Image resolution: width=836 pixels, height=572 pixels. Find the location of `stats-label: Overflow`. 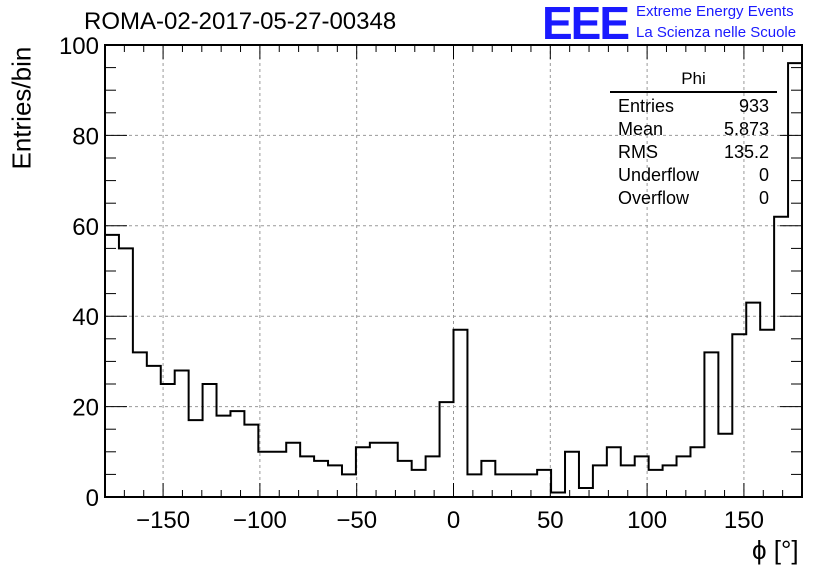

stats-label: Overflow is located at coordinates (654, 198).